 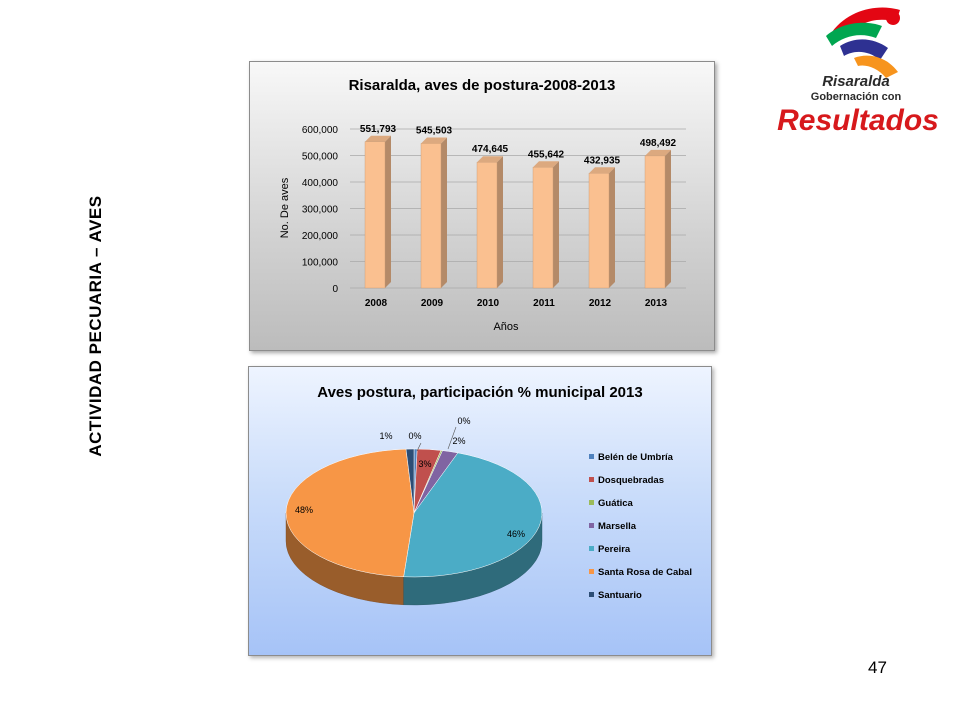 I want to click on bar-value-label: 455,642, so click(x=546, y=154).